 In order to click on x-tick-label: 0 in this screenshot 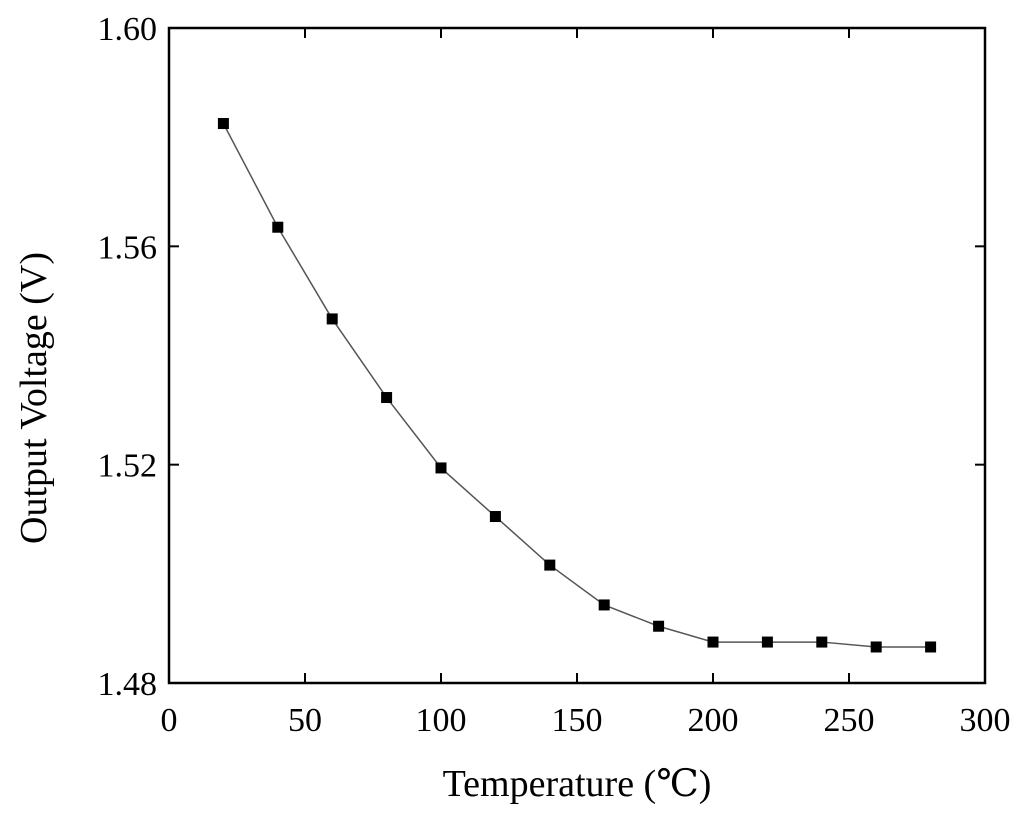, I will do `click(169, 720)`.